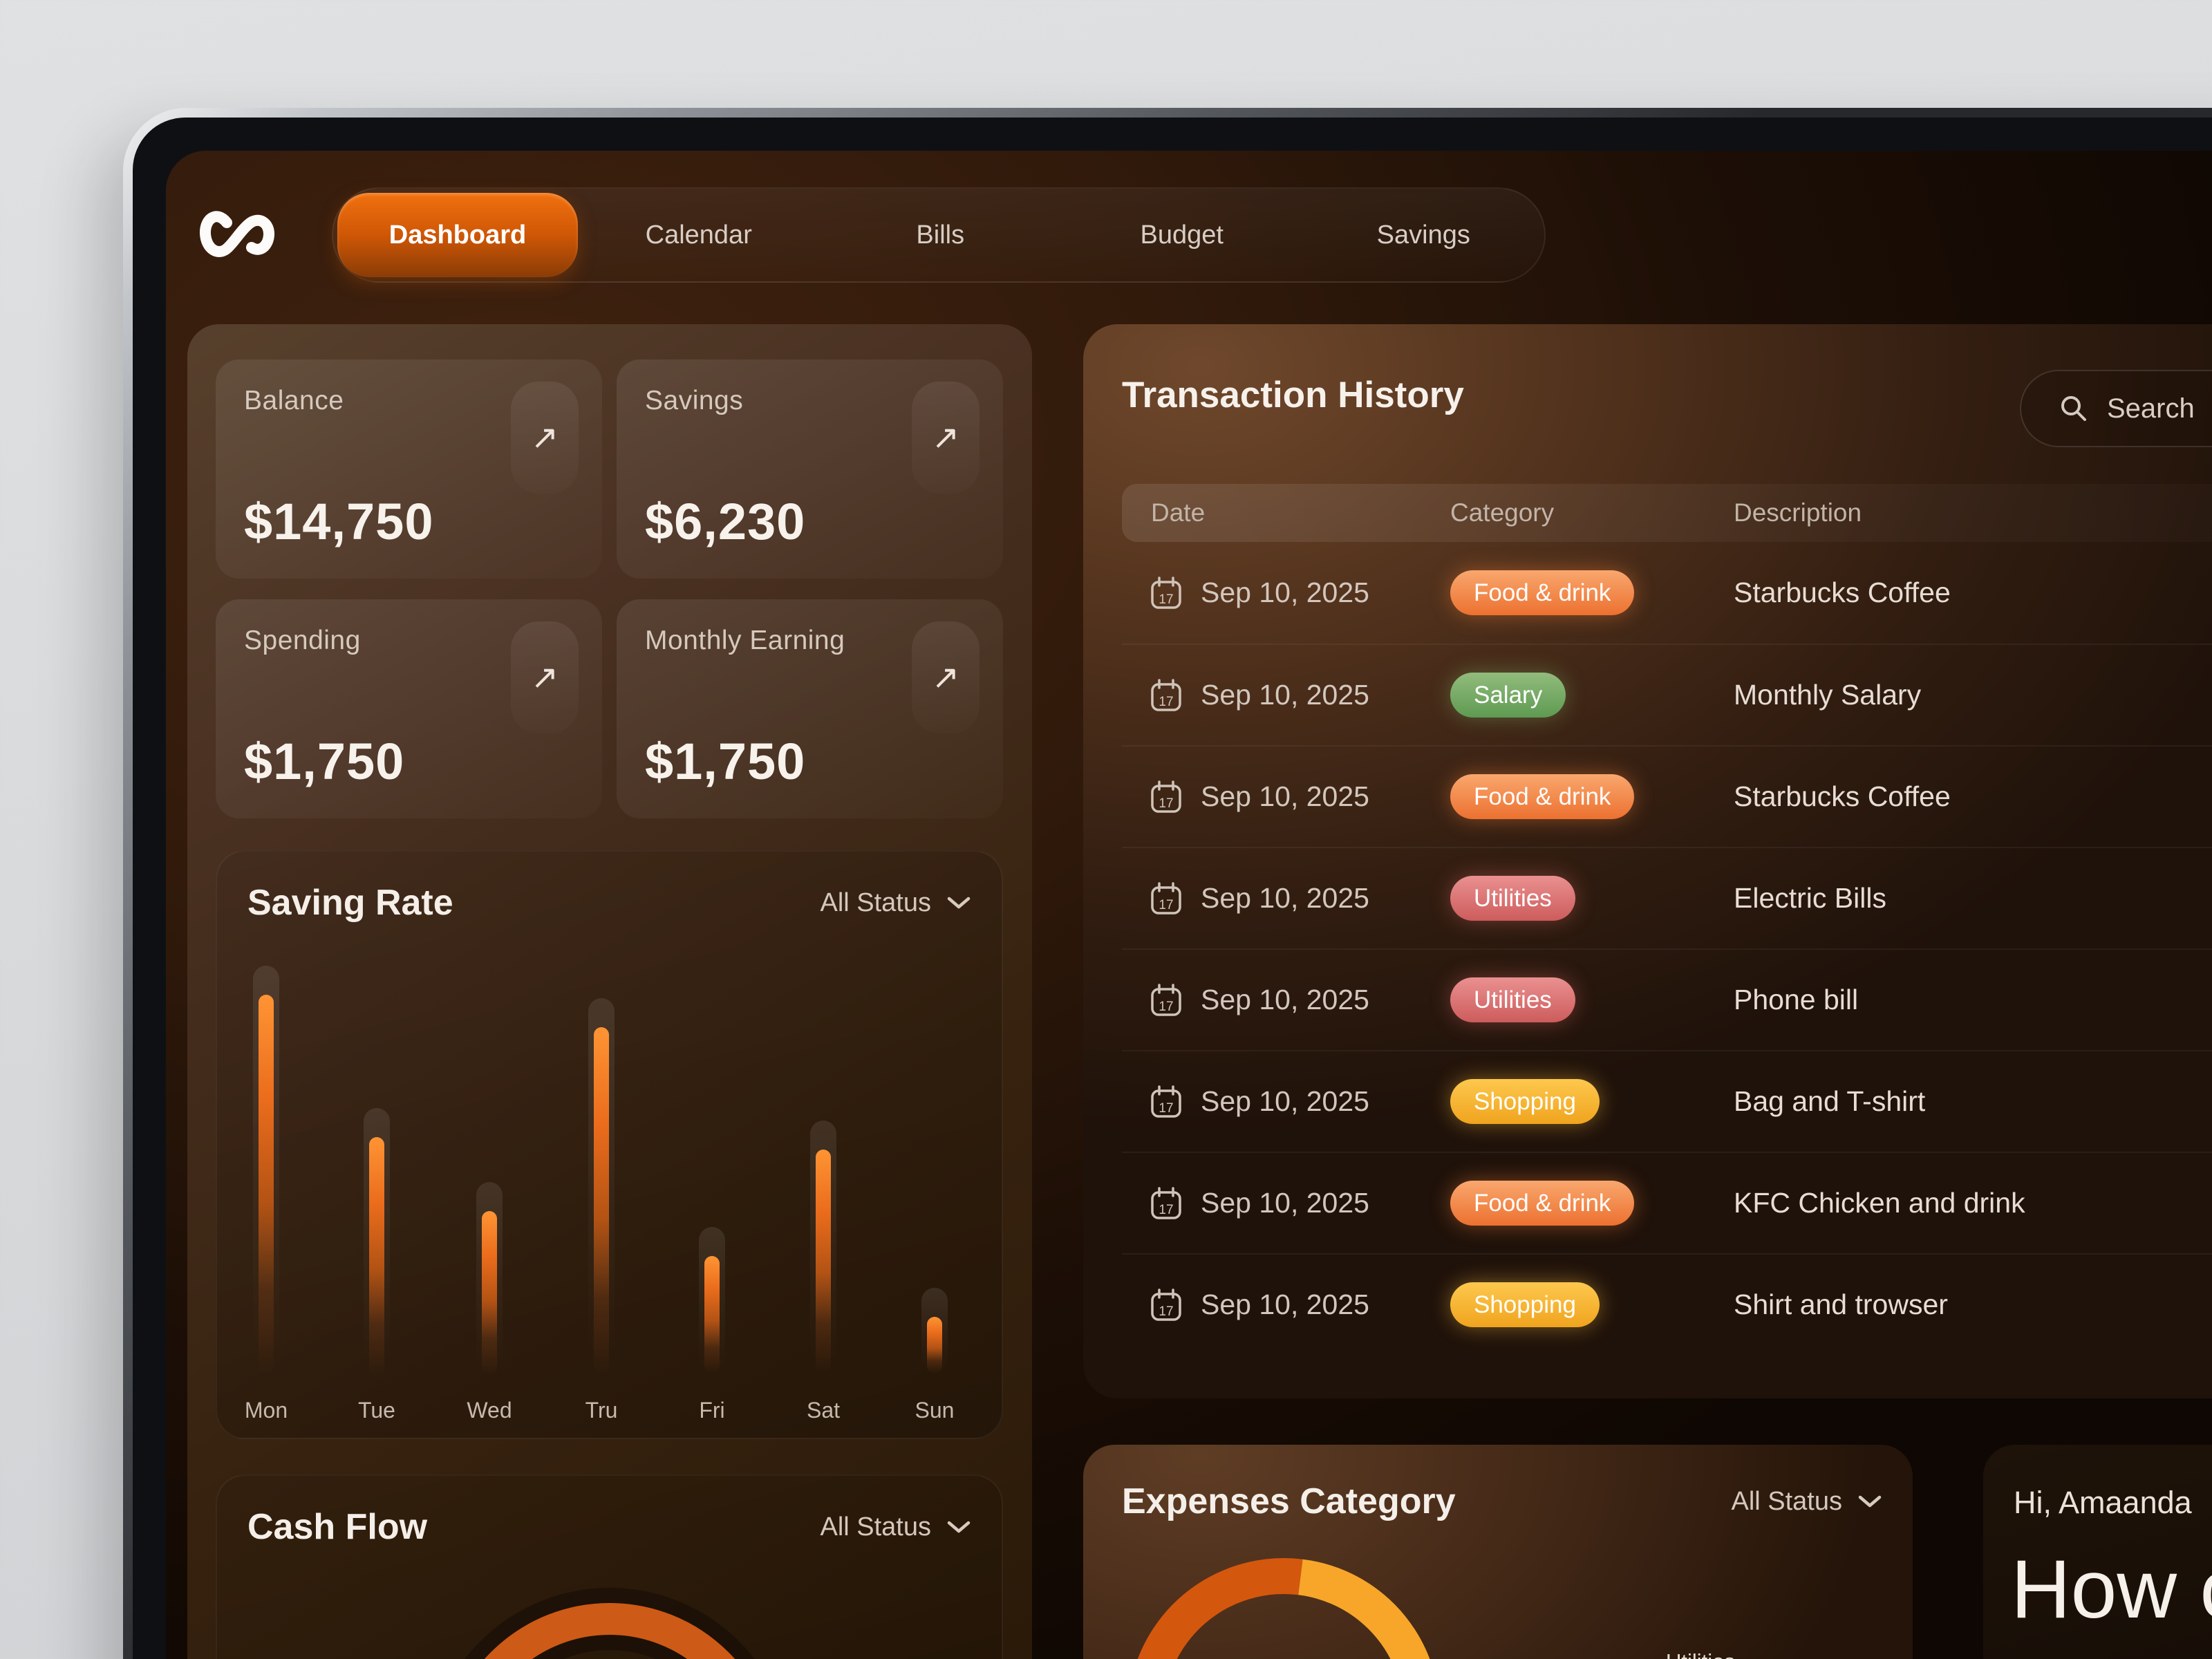 Image resolution: width=2212 pixels, height=1659 pixels. Describe the element at coordinates (941, 235) in the screenshot. I see `tab-bills: Bills` at that location.